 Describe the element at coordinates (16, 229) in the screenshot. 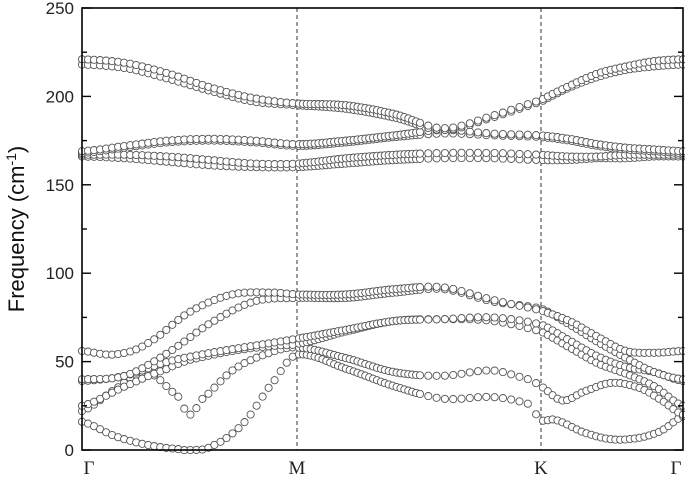

I see `y-axis-label: Frequency (cm-1)` at that location.